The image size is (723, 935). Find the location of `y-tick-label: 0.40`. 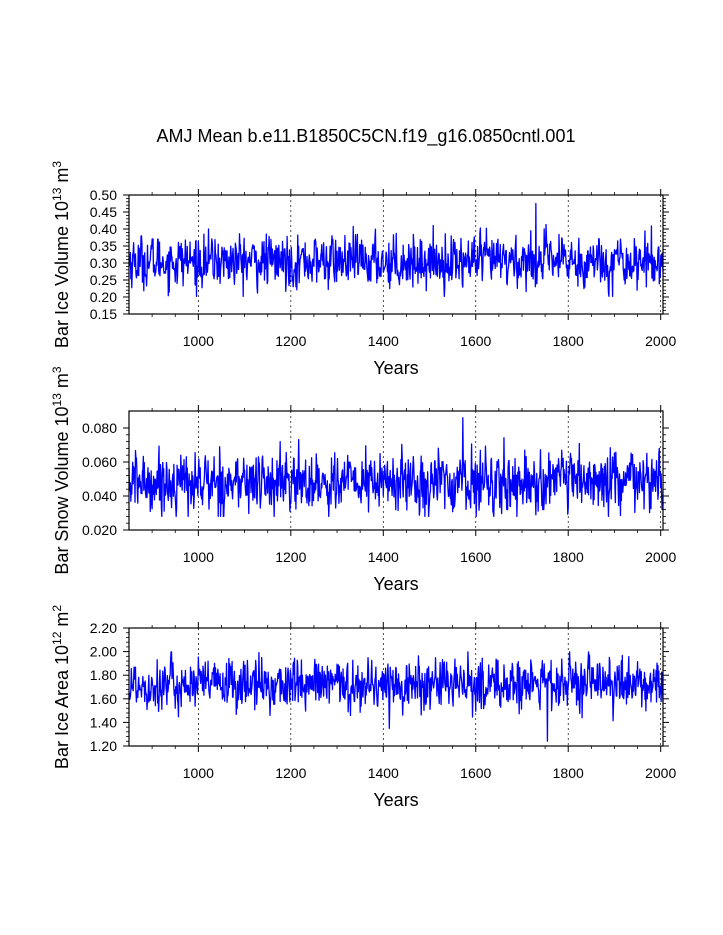

y-tick-label: 0.40 is located at coordinates (103, 229).